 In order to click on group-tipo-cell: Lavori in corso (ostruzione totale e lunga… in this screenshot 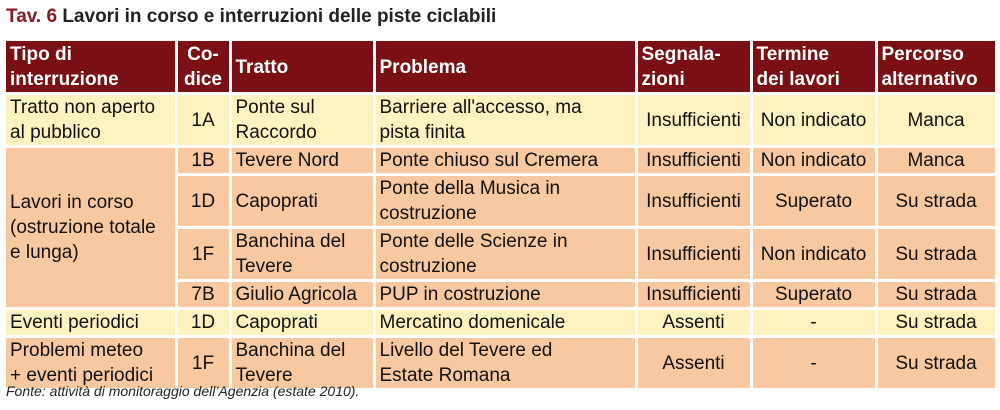, I will do `click(92, 228)`.